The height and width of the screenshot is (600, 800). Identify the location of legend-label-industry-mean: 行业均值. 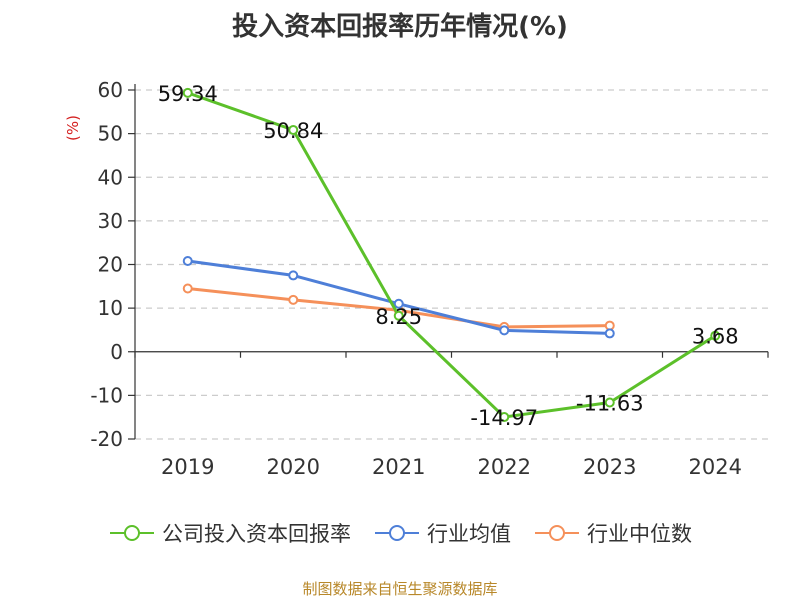
(469, 534).